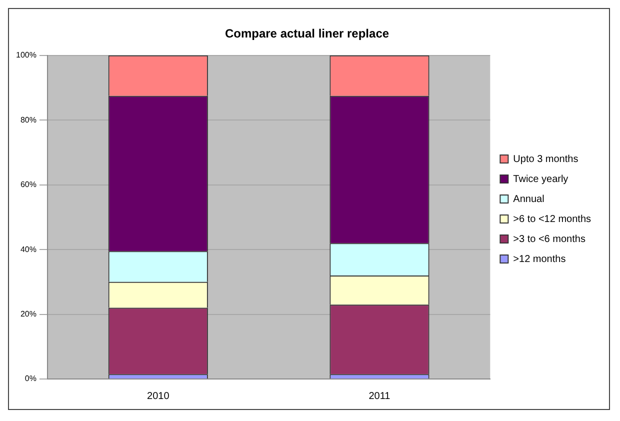 The image size is (620, 421). What do you see at coordinates (26, 55) in the screenshot?
I see `y-tick-label: 100%` at bounding box center [26, 55].